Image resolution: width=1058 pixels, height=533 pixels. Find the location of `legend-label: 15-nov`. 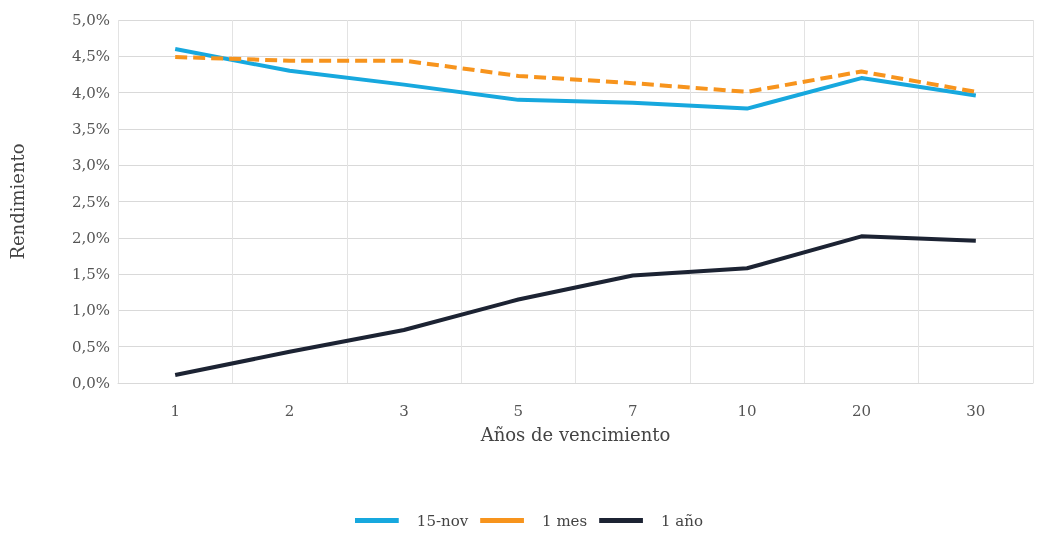

legend-label: 15-nov is located at coordinates (442, 520).